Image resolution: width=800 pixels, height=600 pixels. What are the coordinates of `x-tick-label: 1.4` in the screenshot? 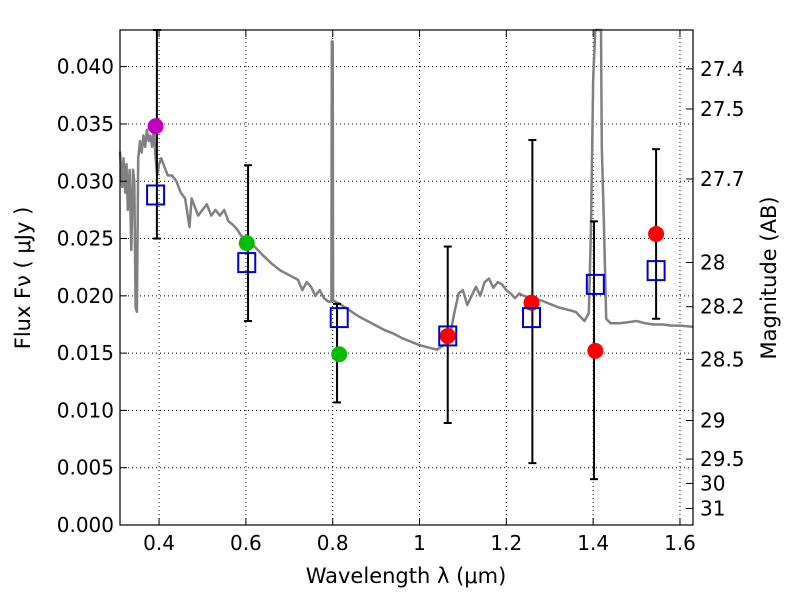 It's located at (593, 543).